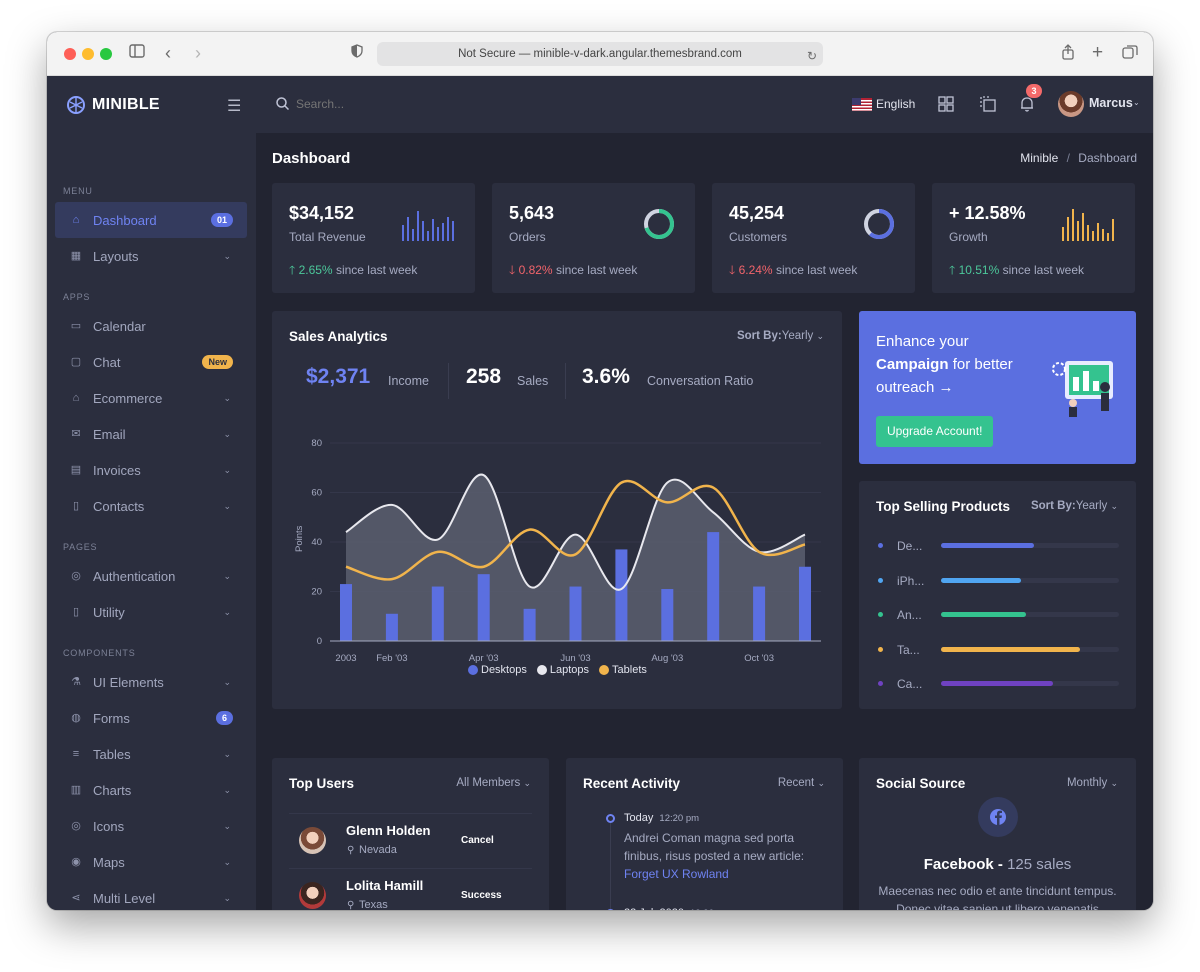 The image size is (1200, 972). Describe the element at coordinates (316, 443) in the screenshot. I see `y-tick-label: 80` at that location.